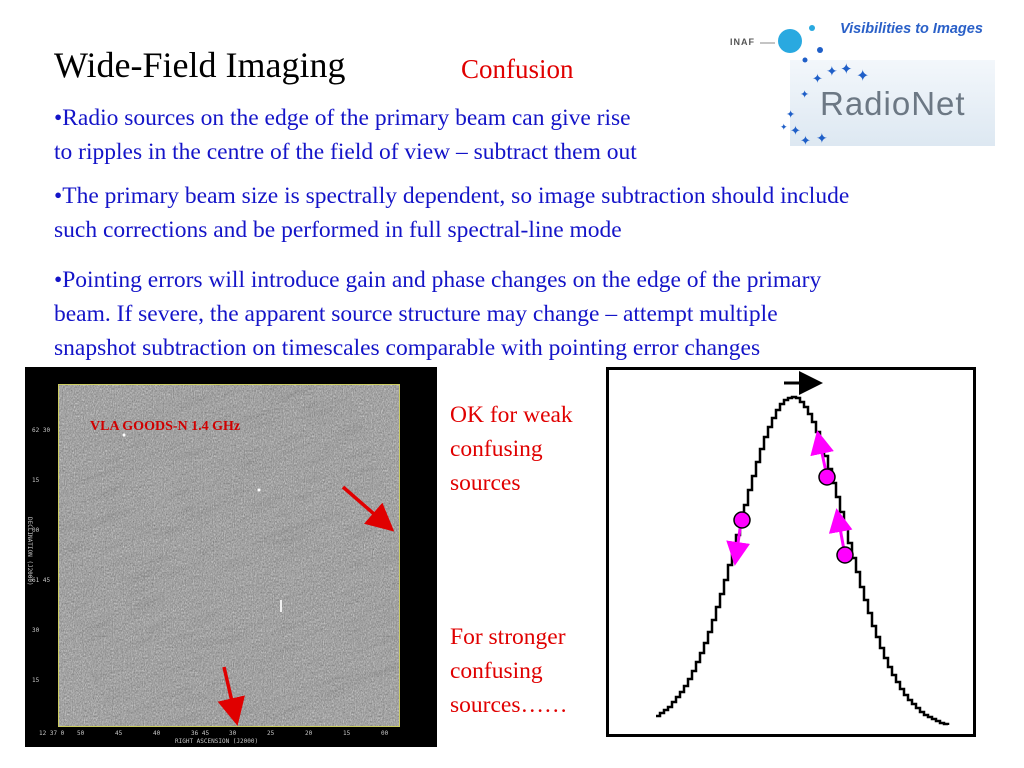 The height and width of the screenshot is (768, 1024). I want to click on x-axis-label: RIGHT ASCENSION (J2000), so click(217, 741).